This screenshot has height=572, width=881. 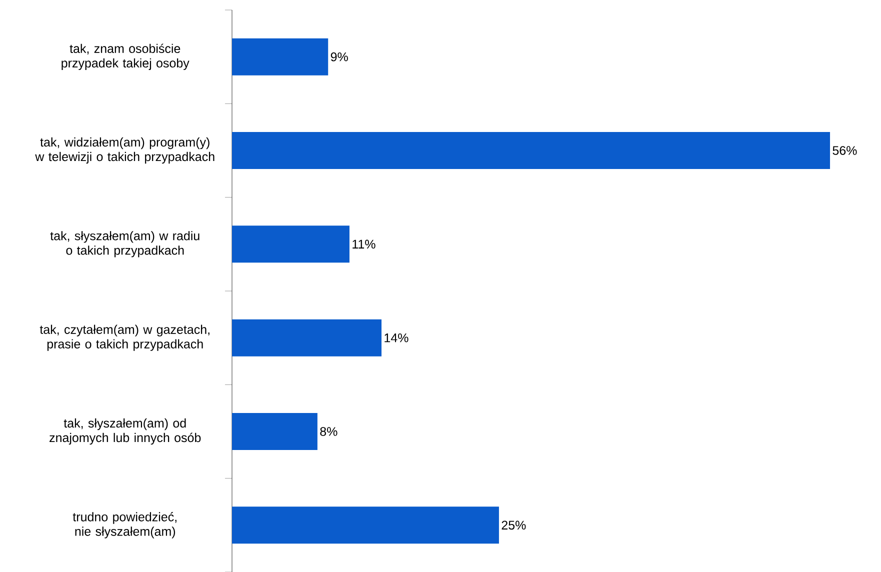 What do you see at coordinates (126, 57) in the screenshot?
I see `y-tick-label: tak, znam osobiście przypadek takiej osoby` at bounding box center [126, 57].